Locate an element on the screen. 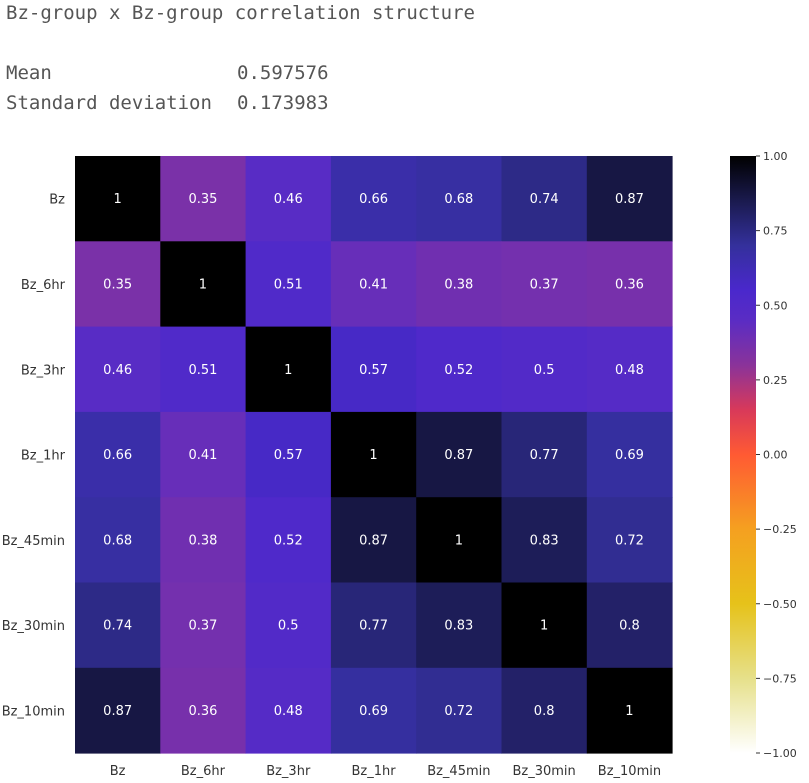 The image size is (809, 783). cell-value-label: 0.83 is located at coordinates (544, 540).